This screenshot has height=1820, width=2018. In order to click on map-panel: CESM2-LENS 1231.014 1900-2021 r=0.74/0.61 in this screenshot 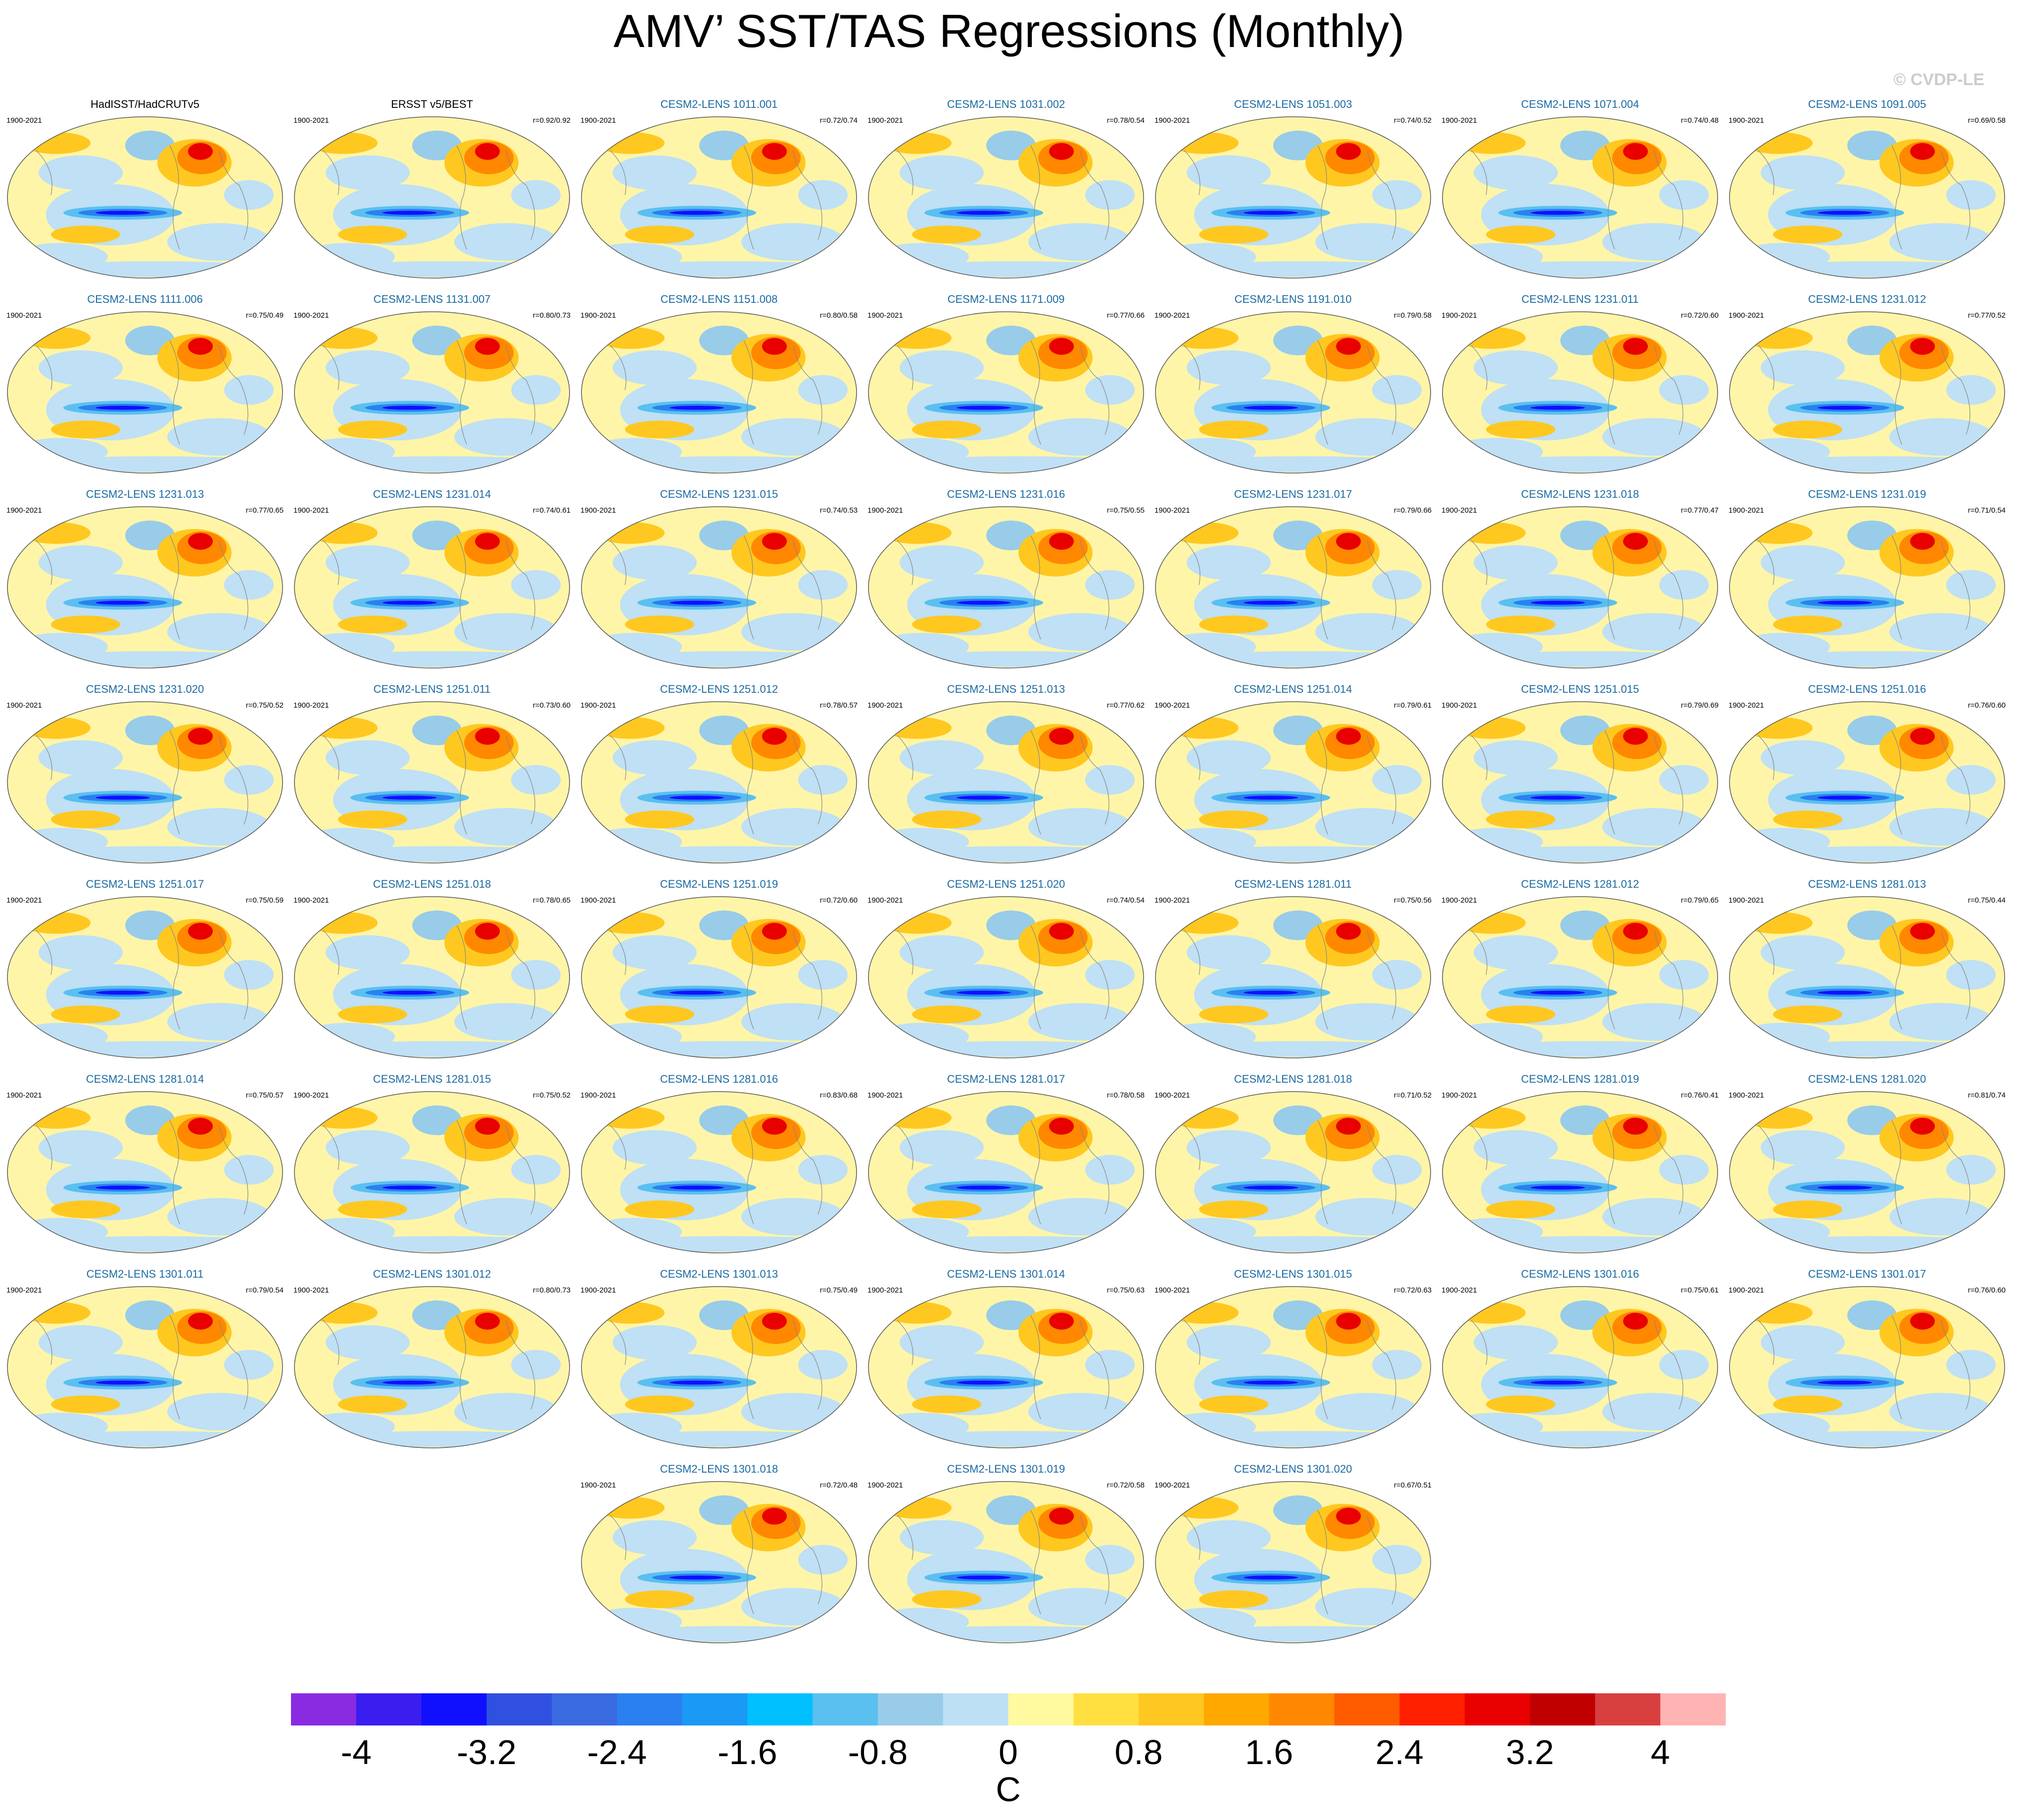, I will do `click(432, 578)`.